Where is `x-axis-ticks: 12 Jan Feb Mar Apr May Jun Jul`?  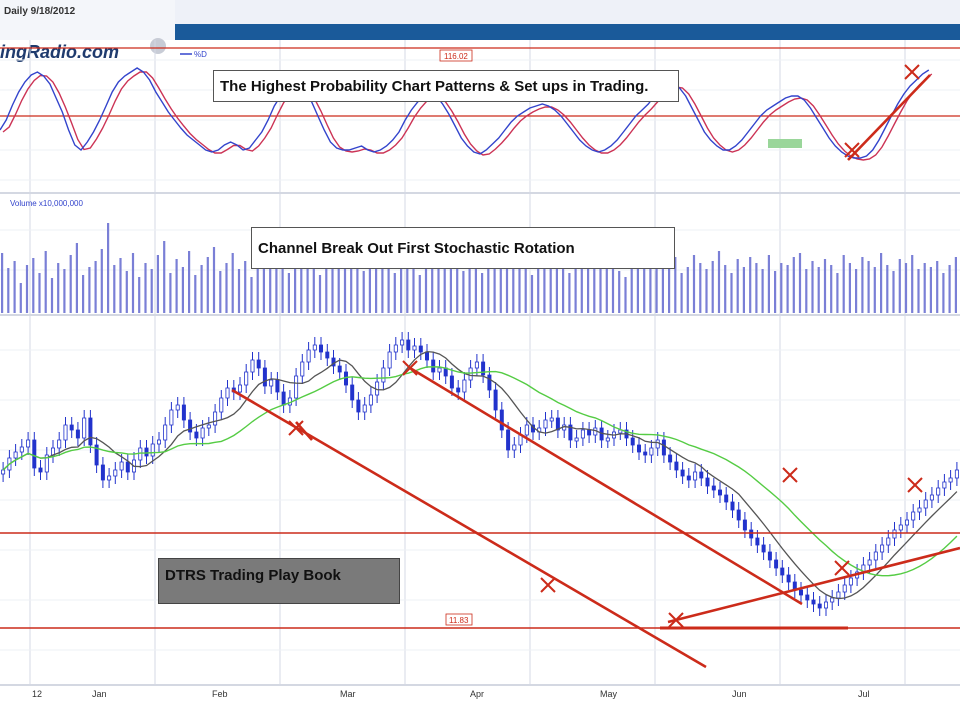
x-axis-ticks: 12 Jan Feb Mar Apr May Jun Jul is located at coordinates (451, 694).